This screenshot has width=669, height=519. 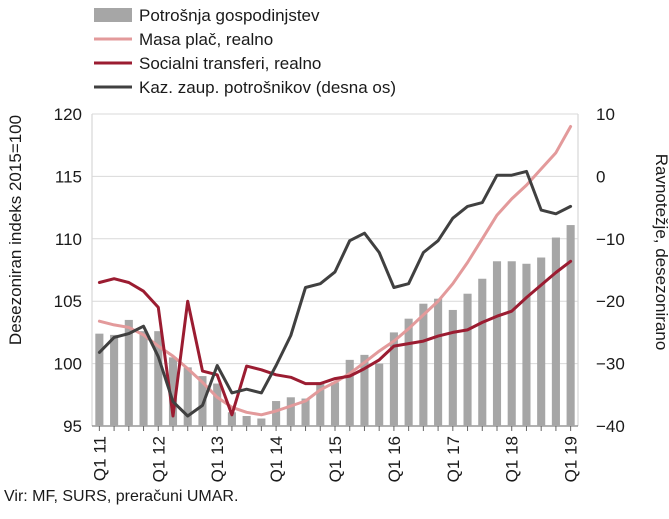 What do you see at coordinates (206, 39) in the screenshot?
I see `legend-label: Masa plač, realno` at bounding box center [206, 39].